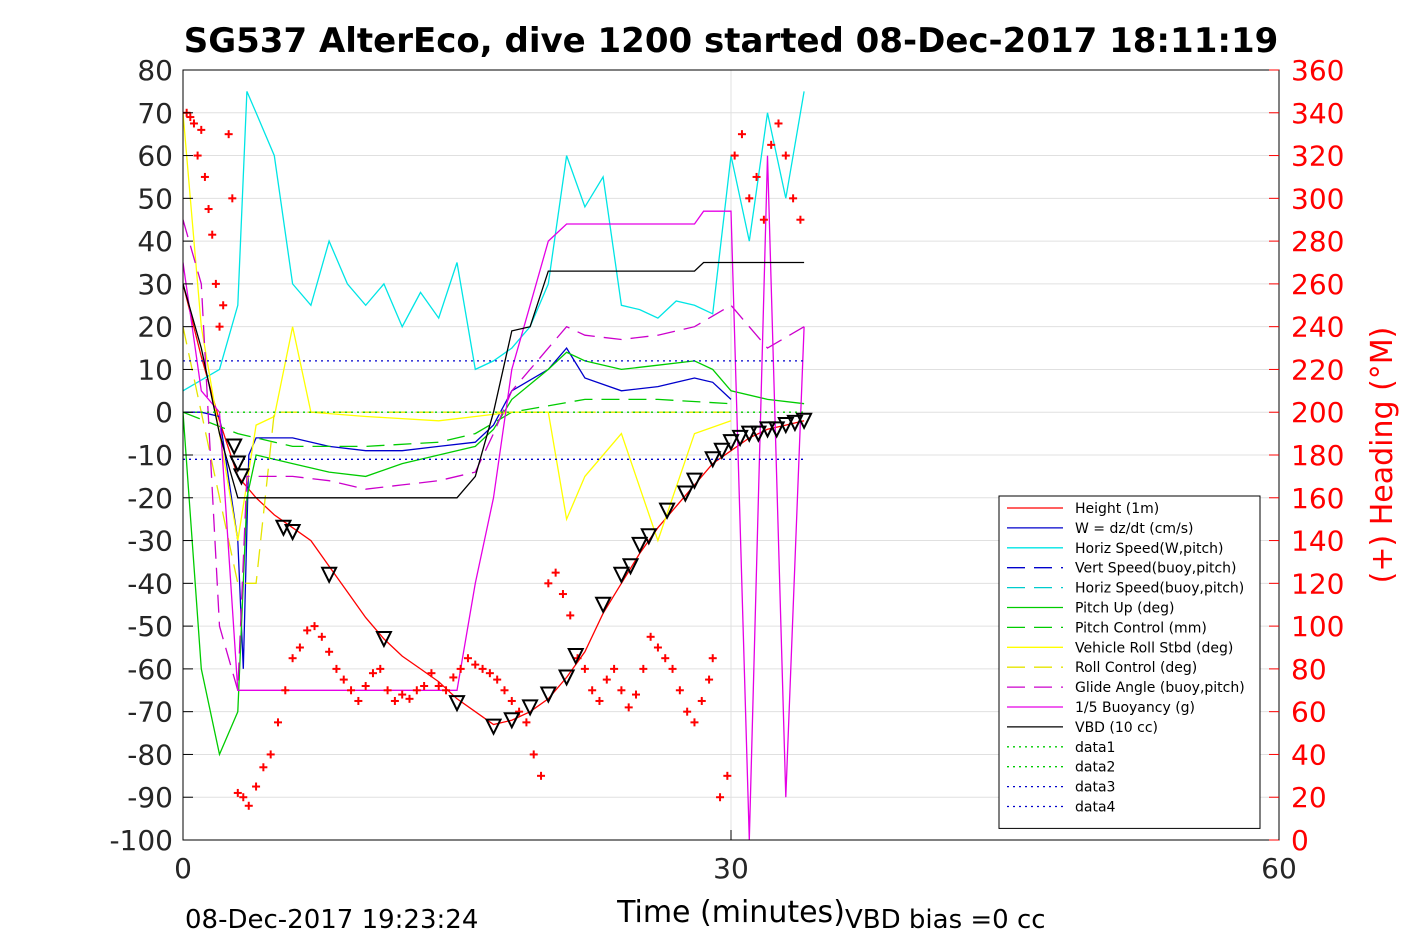  I want to click on left-tick-label: 30, so click(155, 284).